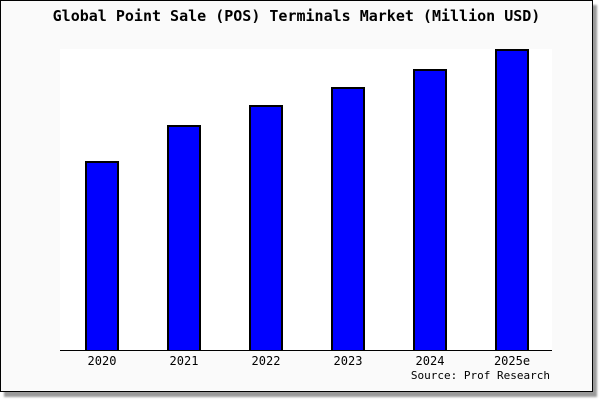 This screenshot has width=600, height=400. I want to click on bar-2020, so click(102, 255).